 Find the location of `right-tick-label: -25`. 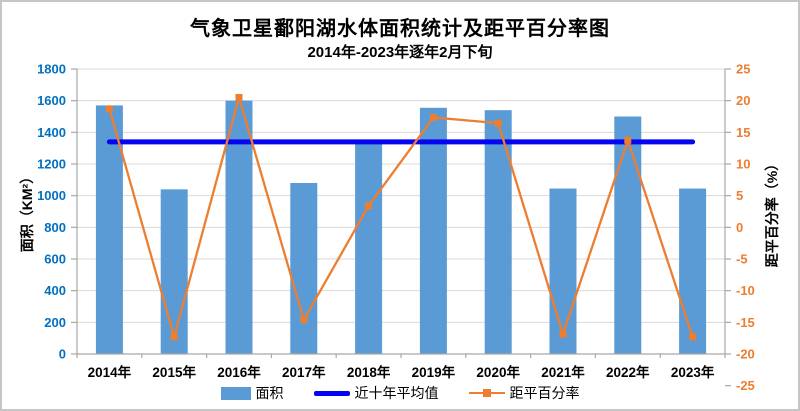

right-tick-label: -25 is located at coordinates (745, 385).